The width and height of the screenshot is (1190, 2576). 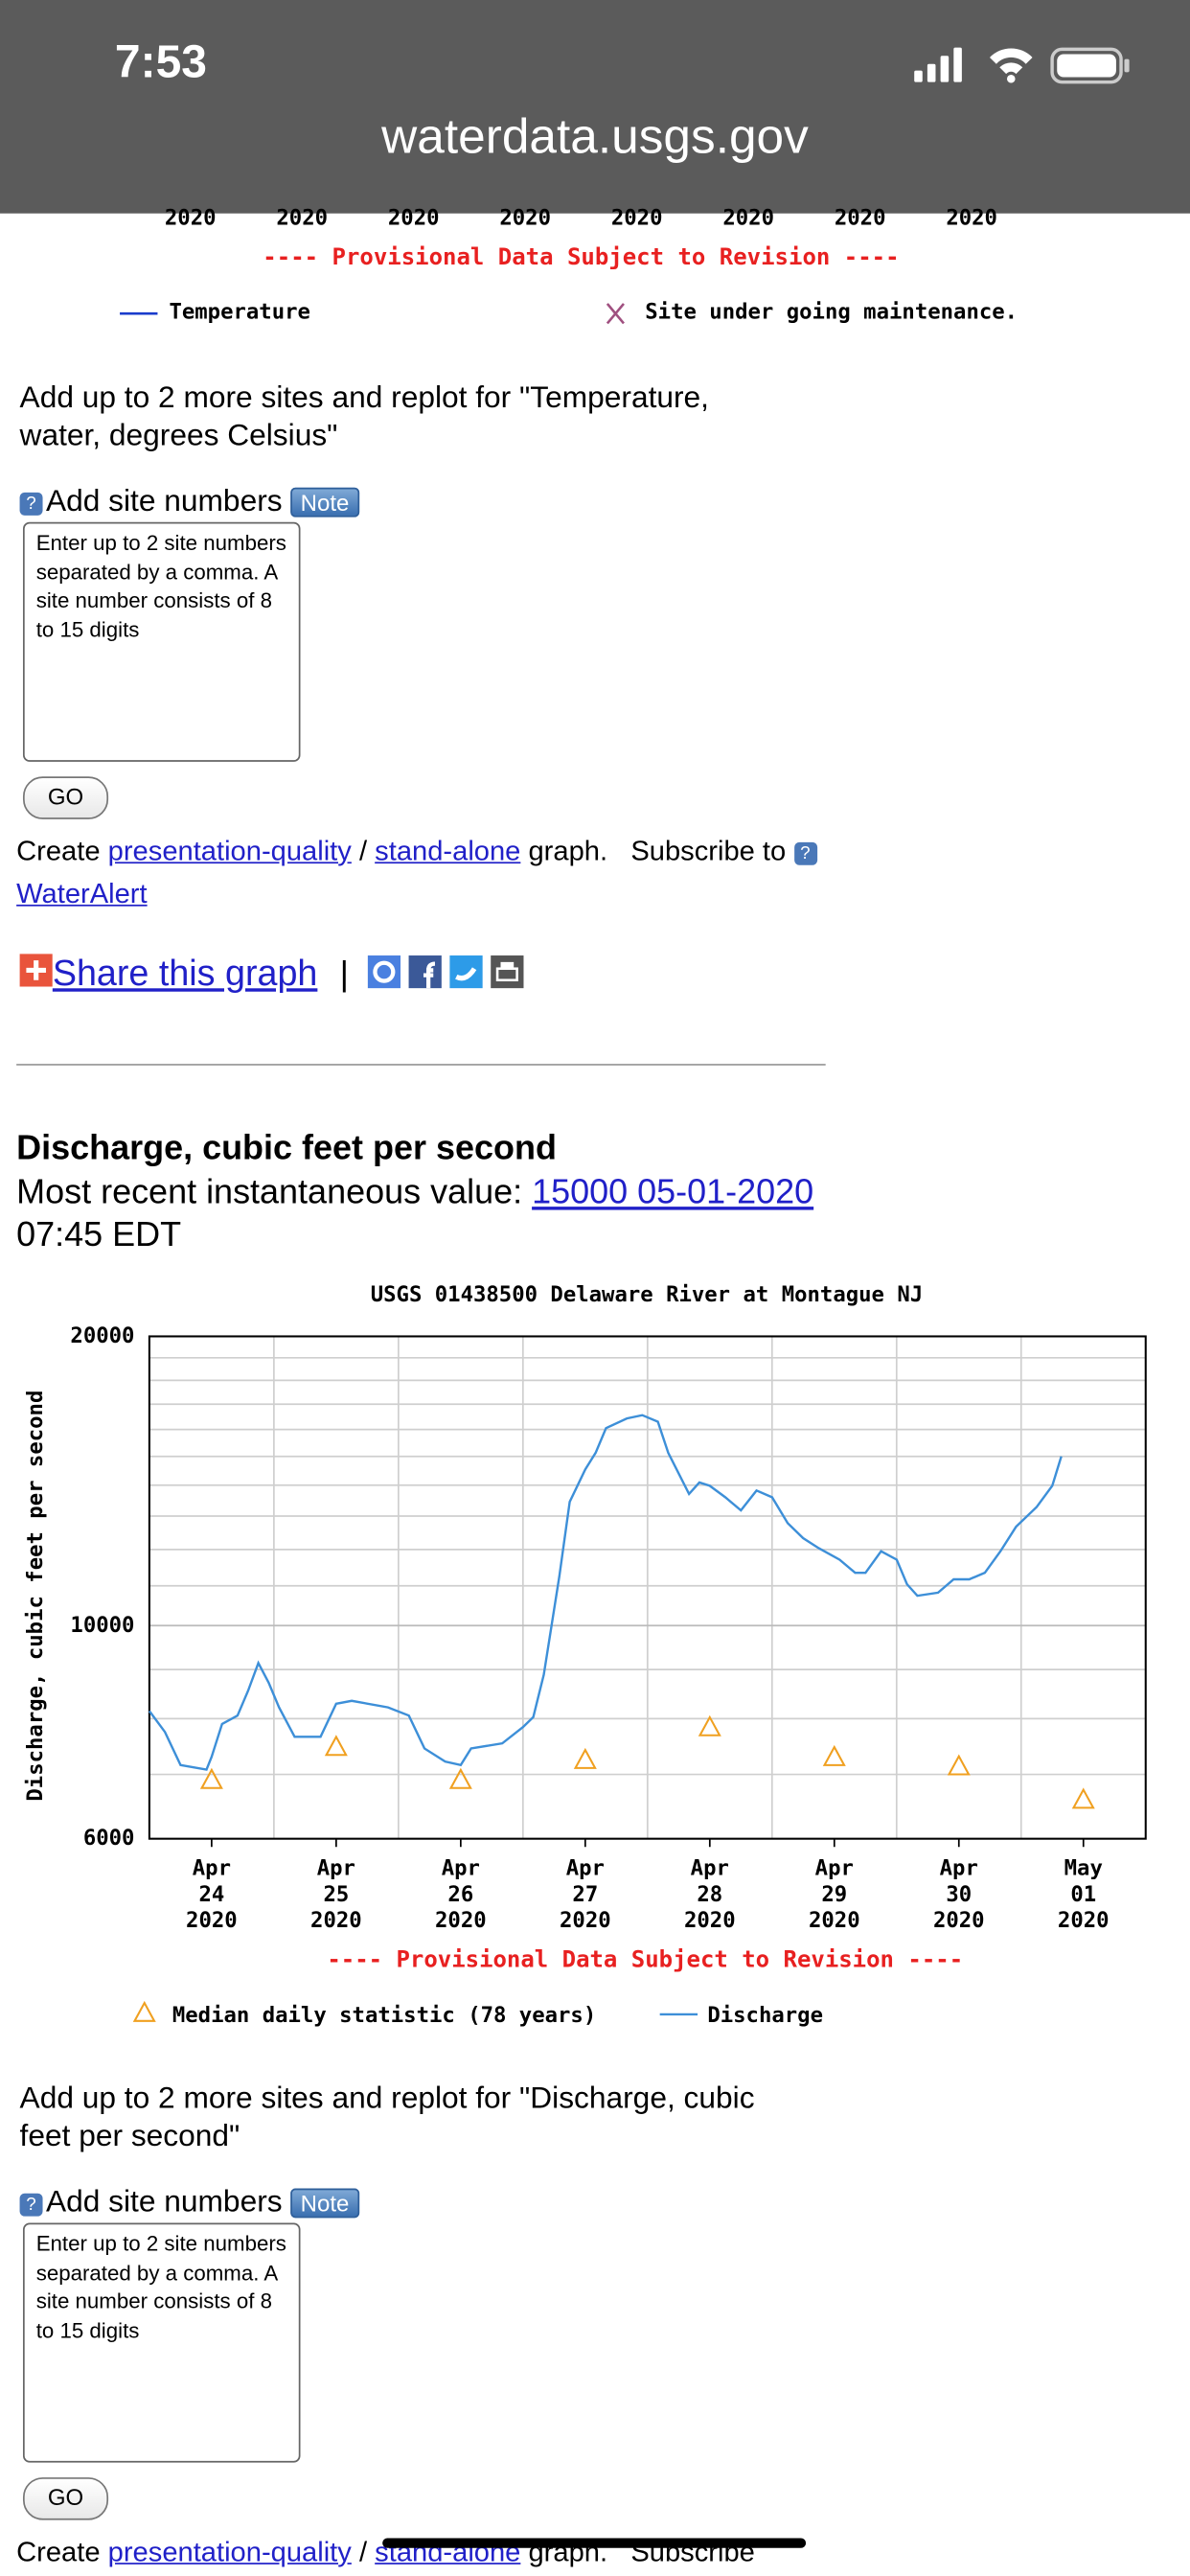 I want to click on legend-label: Median daily statistic (78 years), so click(x=384, y=2015).